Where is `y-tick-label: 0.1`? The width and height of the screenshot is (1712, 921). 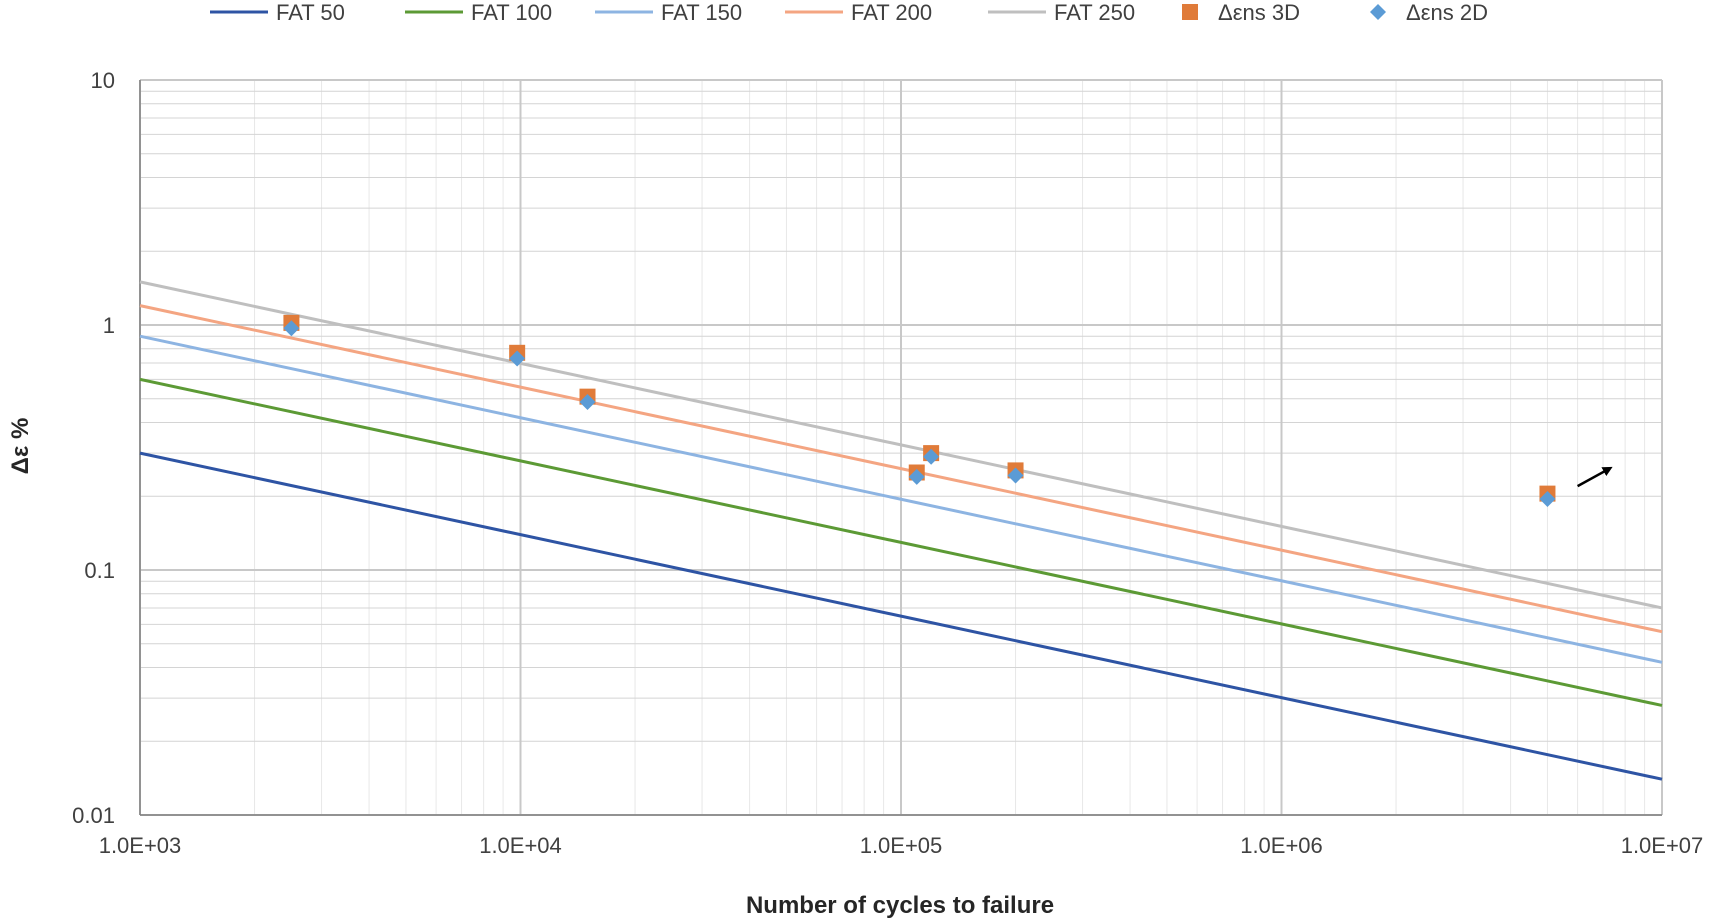
y-tick-label: 0.1 is located at coordinates (99, 570).